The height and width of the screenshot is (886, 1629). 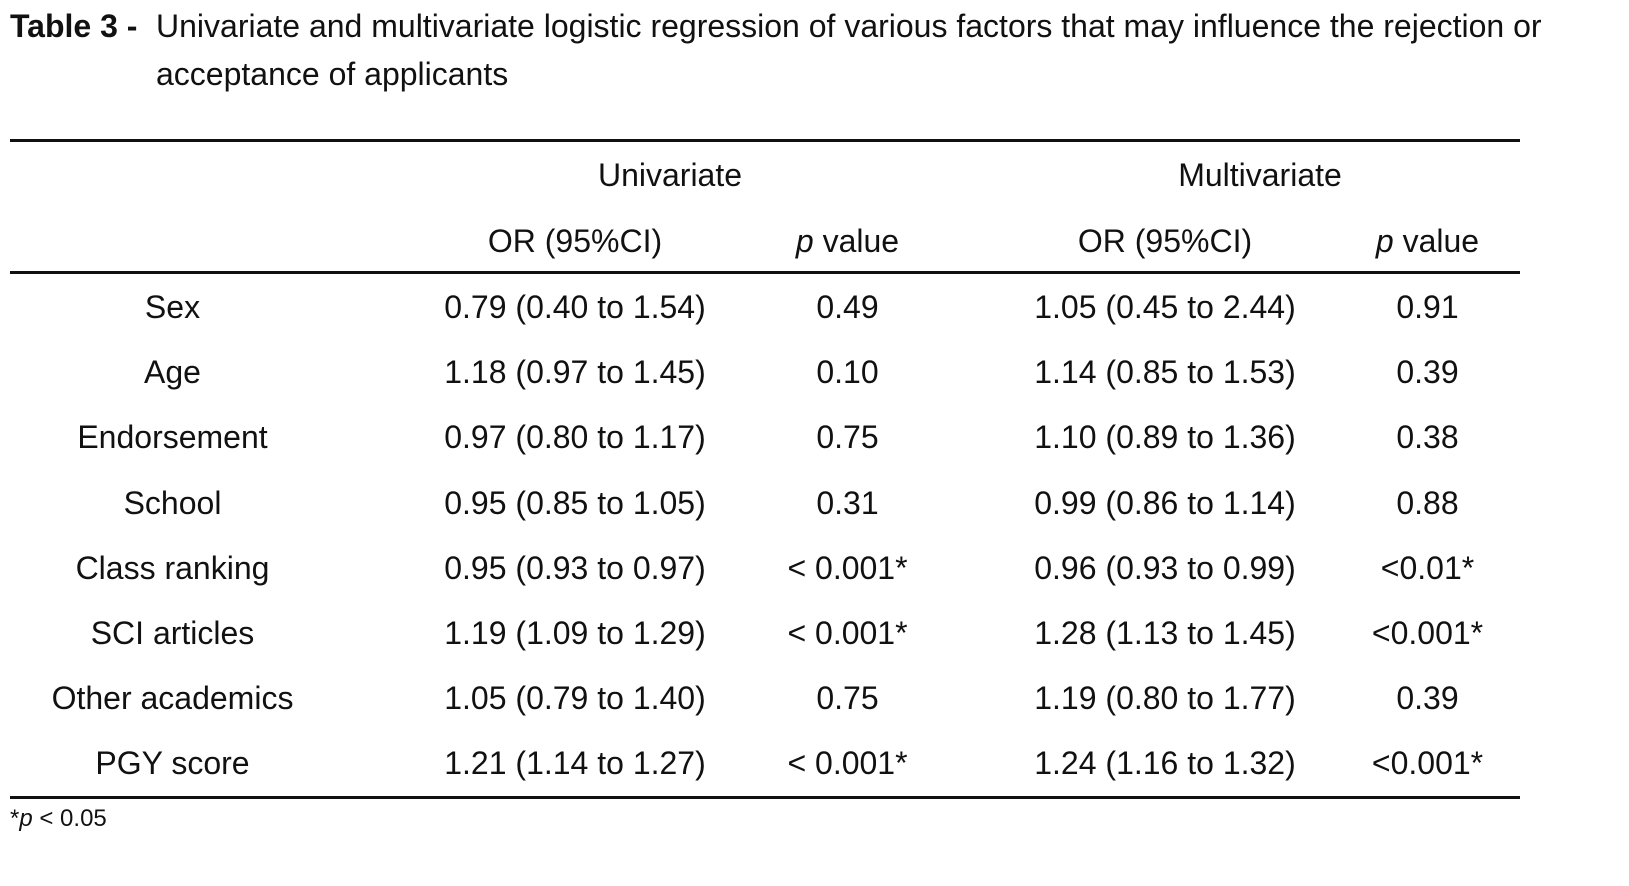 I want to click on table-footnote: *p < 0.05, so click(x=58, y=819).